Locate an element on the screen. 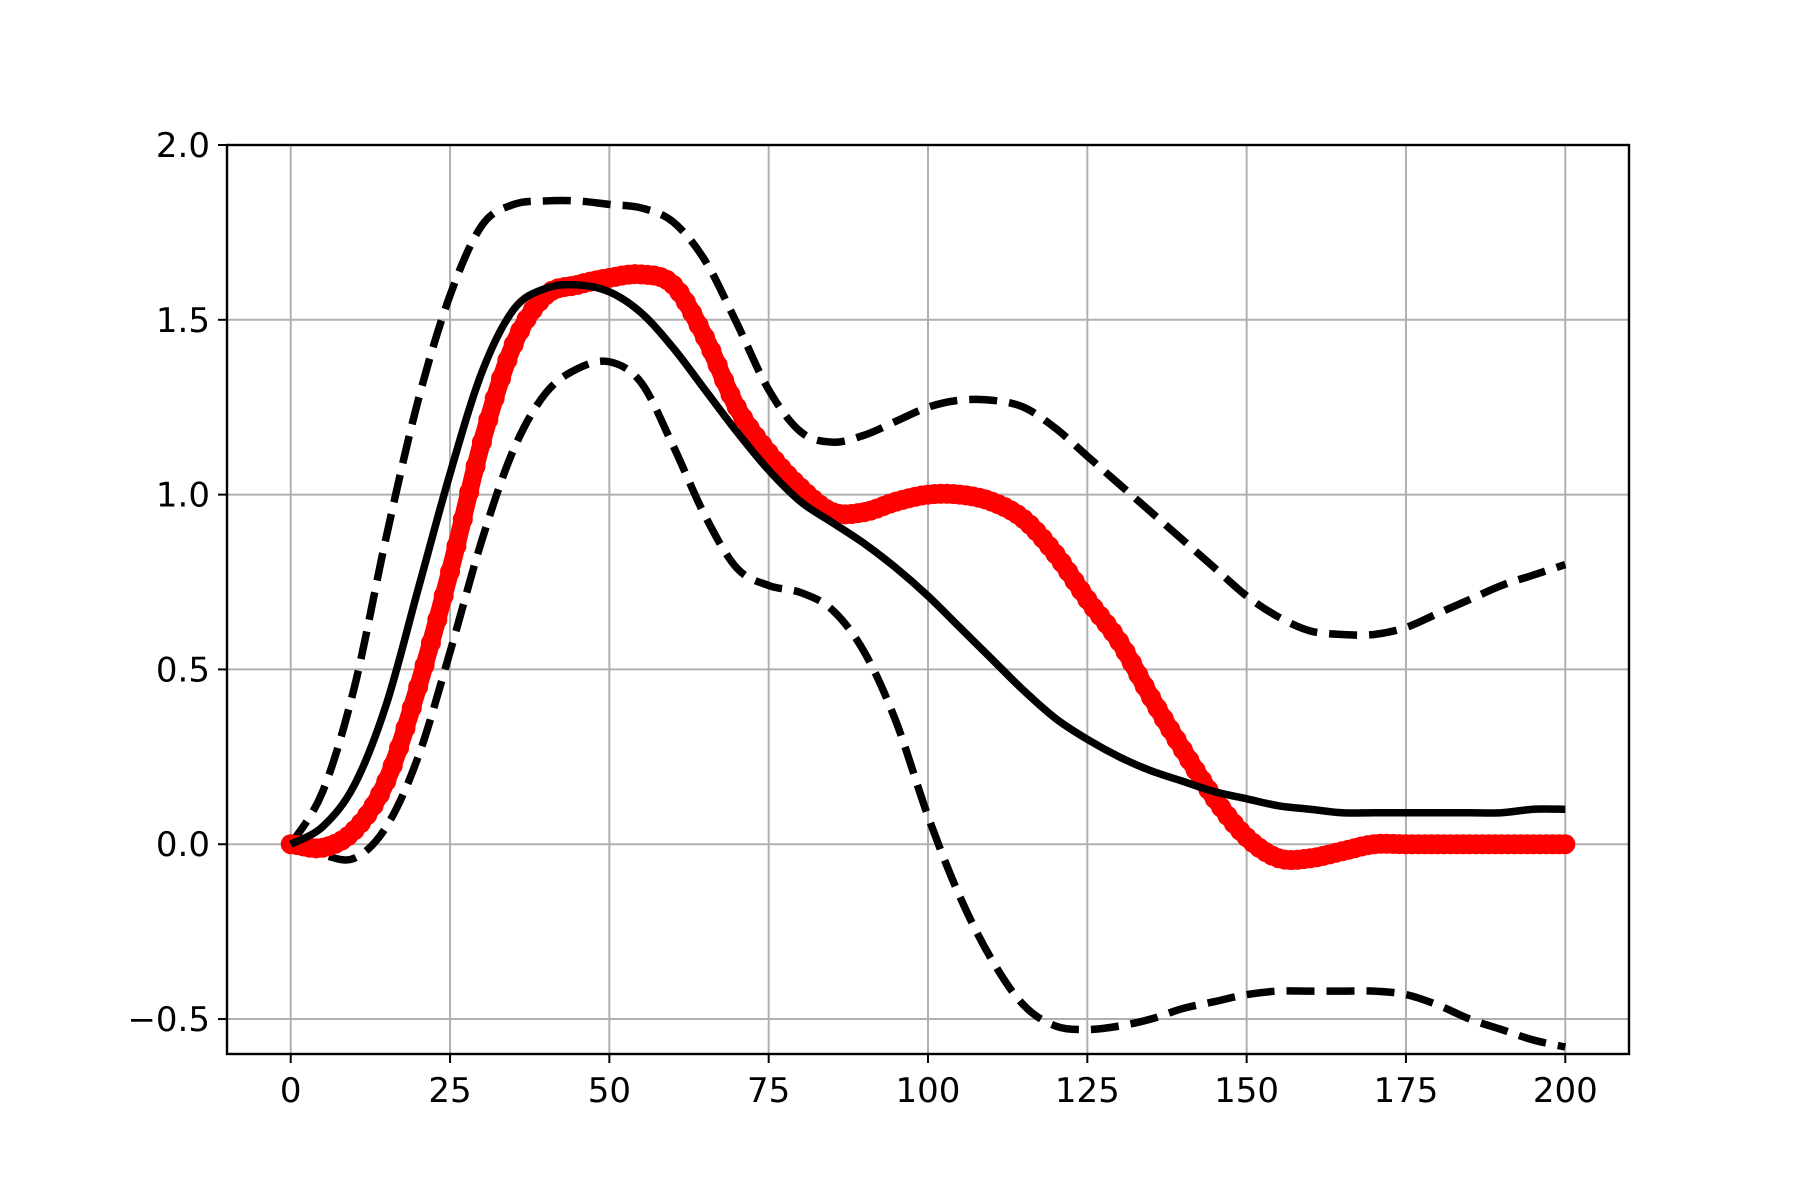 This screenshot has height=1200, width=1800. y-tick-label: 1.0 is located at coordinates (183, 496).